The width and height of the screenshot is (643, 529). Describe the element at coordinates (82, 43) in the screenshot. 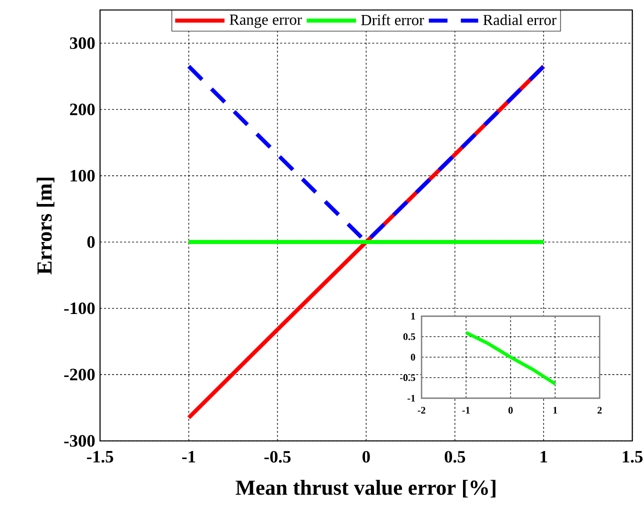

I see `y-tick-label: 300` at that location.